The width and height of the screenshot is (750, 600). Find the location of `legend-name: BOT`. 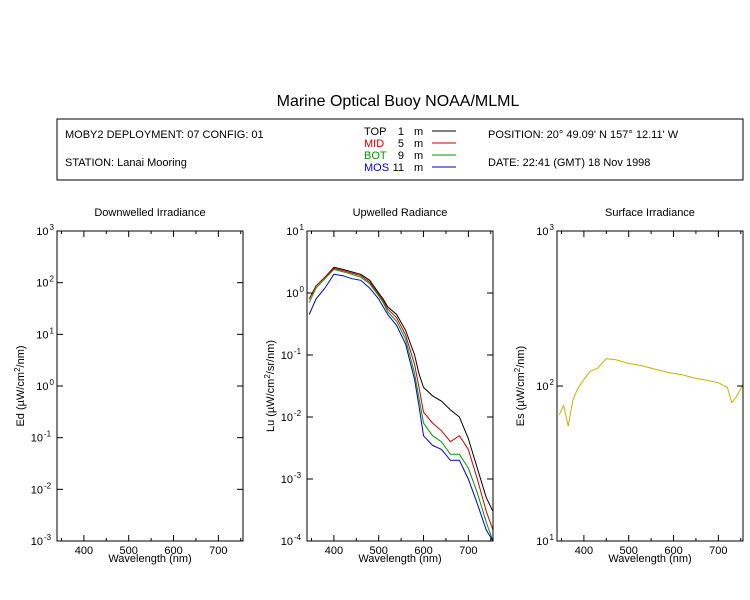

legend-name: BOT is located at coordinates (375, 156).